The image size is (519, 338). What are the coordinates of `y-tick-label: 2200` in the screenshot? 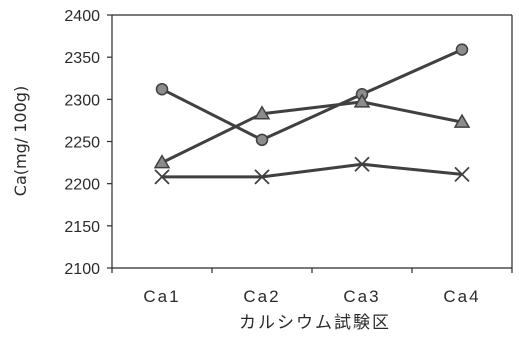 It's located at (82, 185).